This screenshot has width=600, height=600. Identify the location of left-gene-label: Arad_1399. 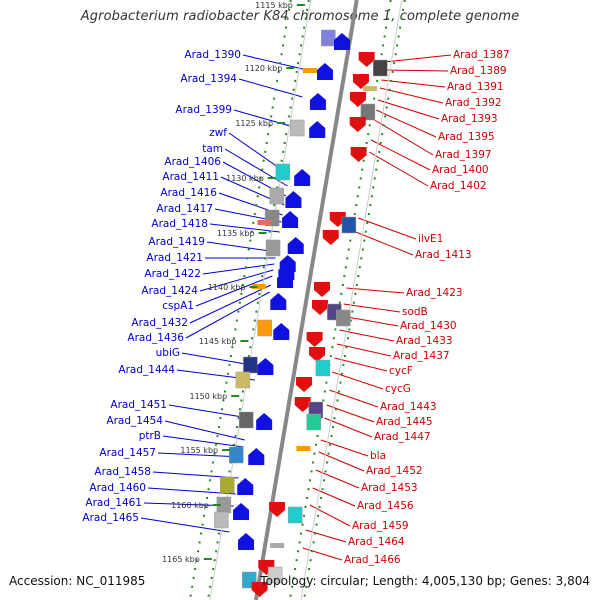
(203, 110).